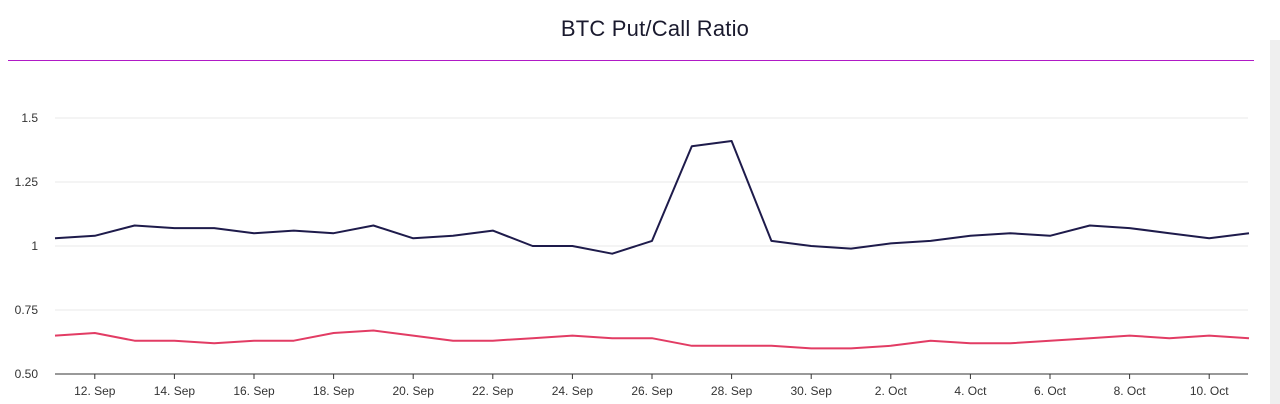  What do you see at coordinates (414, 391) in the screenshot?
I see `x-tick-label: 20. Sep` at bounding box center [414, 391].